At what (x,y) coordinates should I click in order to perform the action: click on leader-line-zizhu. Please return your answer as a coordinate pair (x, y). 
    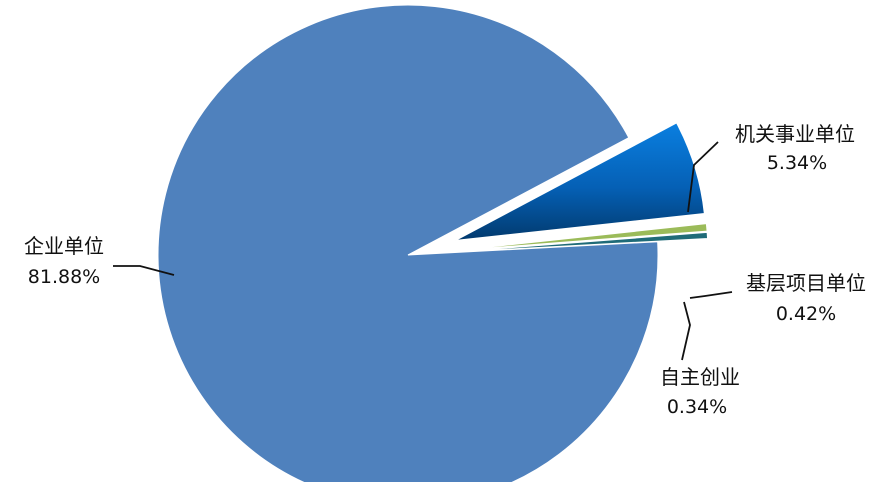
    Looking at the image, I should click on (686, 331).